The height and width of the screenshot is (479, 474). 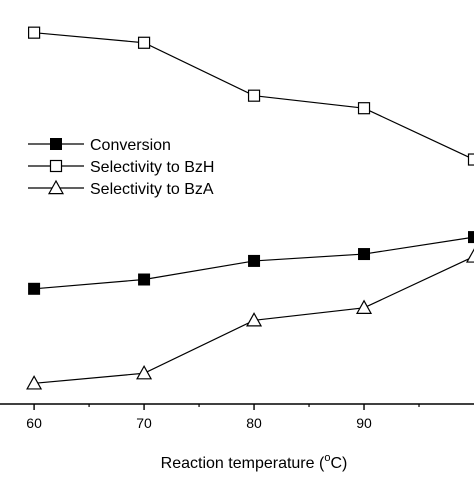 What do you see at coordinates (243, 463) in the screenshot?
I see `x-axis-title-prefix: Reaction temperature (` at bounding box center [243, 463].